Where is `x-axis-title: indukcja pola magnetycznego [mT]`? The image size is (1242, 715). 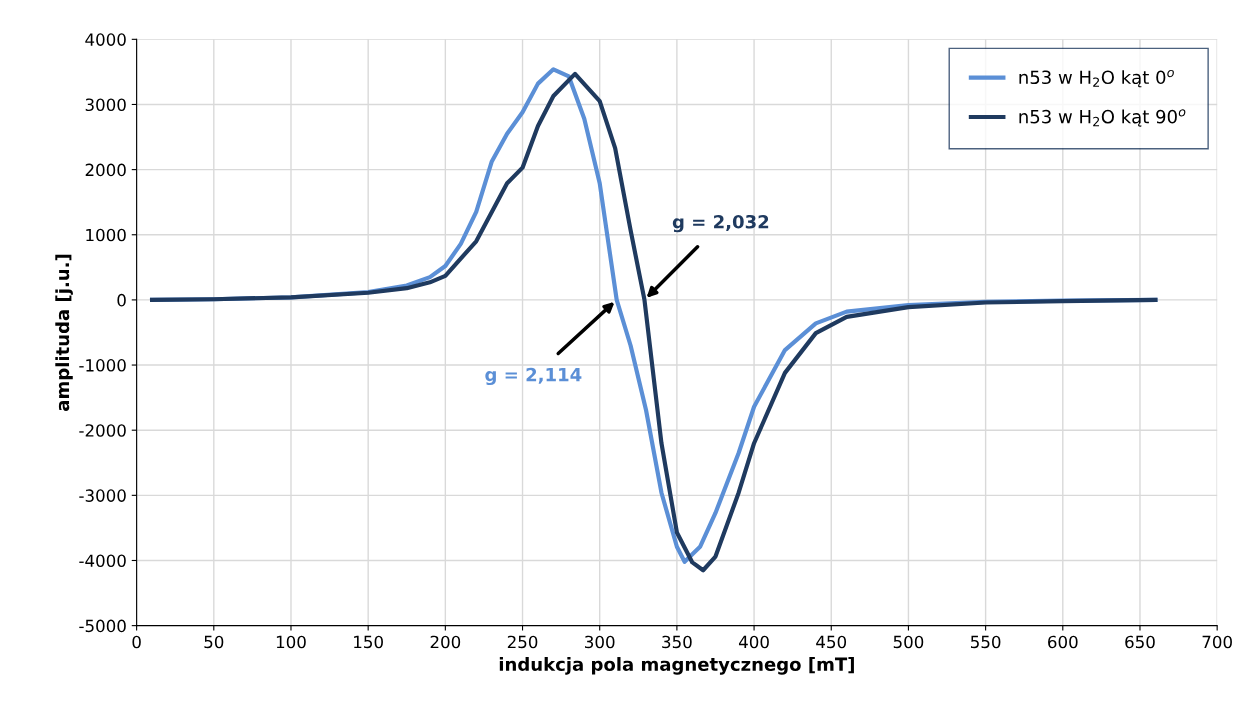 x-axis-title: indukcja pola magnetycznego [mT] is located at coordinates (676, 666).